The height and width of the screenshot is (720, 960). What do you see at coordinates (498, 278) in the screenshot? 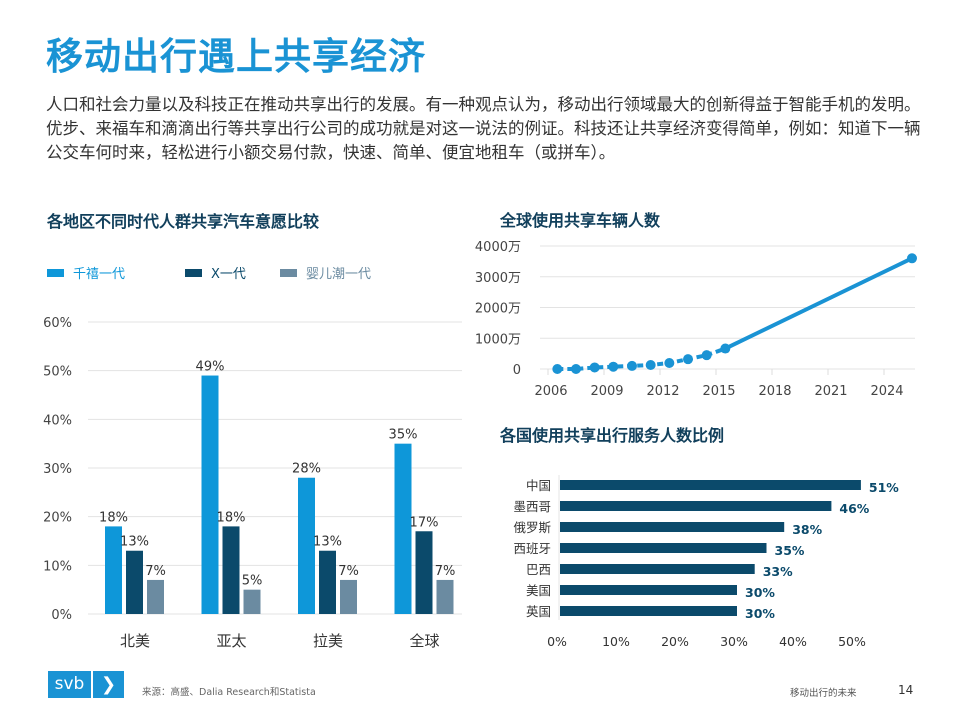
I see `y-tick-label: 3000万` at bounding box center [498, 278].